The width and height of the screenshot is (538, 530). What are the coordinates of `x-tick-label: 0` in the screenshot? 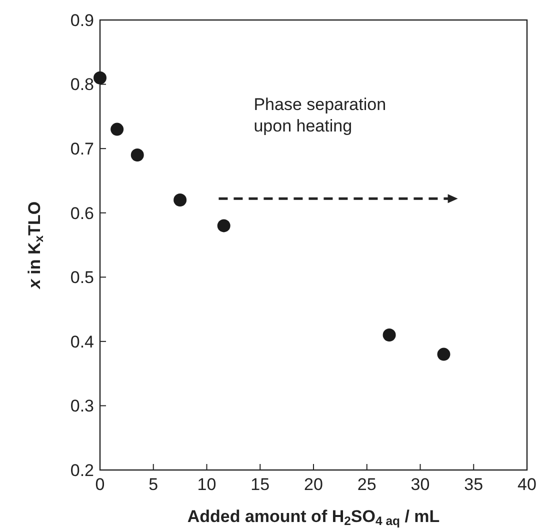 It's located at (100, 484).